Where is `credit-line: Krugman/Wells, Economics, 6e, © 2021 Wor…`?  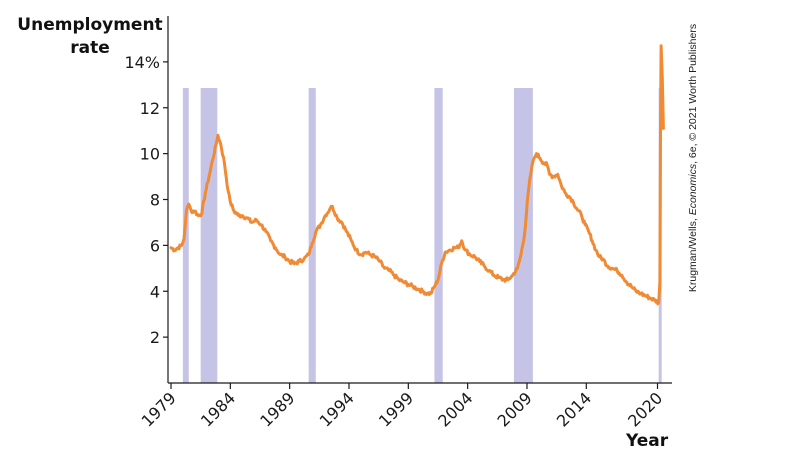 credit-line: Krugman/Wells, Economics, 6e, © 2021 Wor… is located at coordinates (693, 157).